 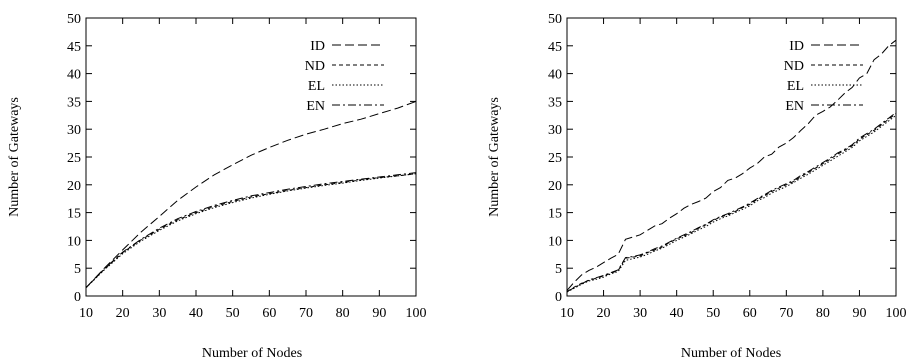 I want to click on series-line-en, so click(x=251, y=230).